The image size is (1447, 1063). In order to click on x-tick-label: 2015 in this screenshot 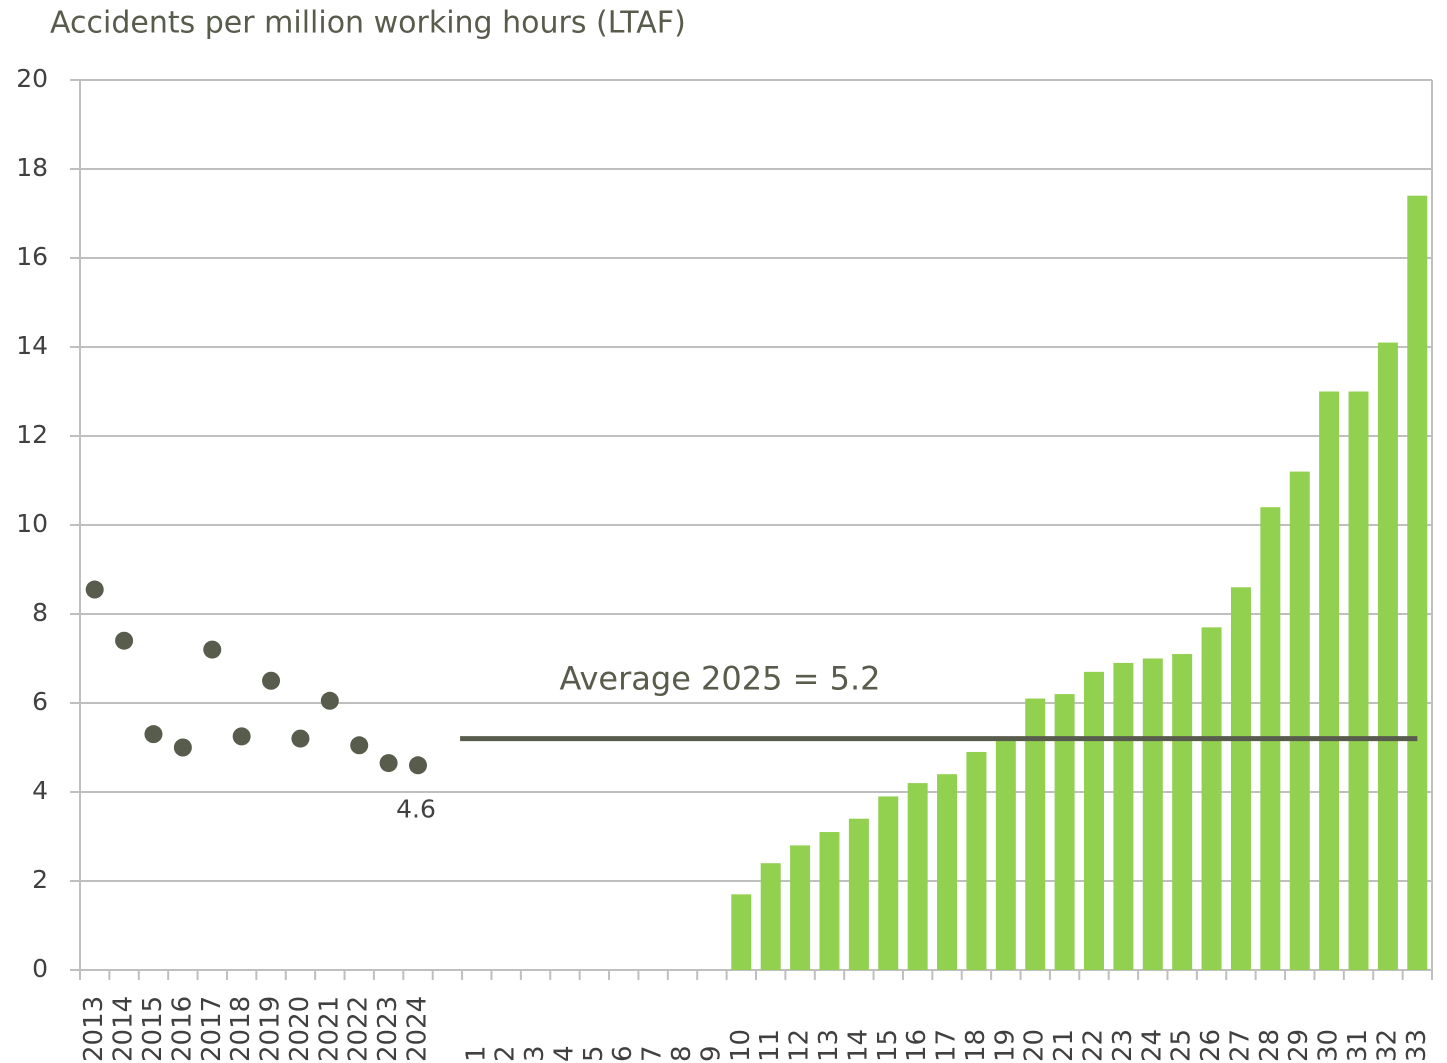, I will do `click(153, 1029)`.